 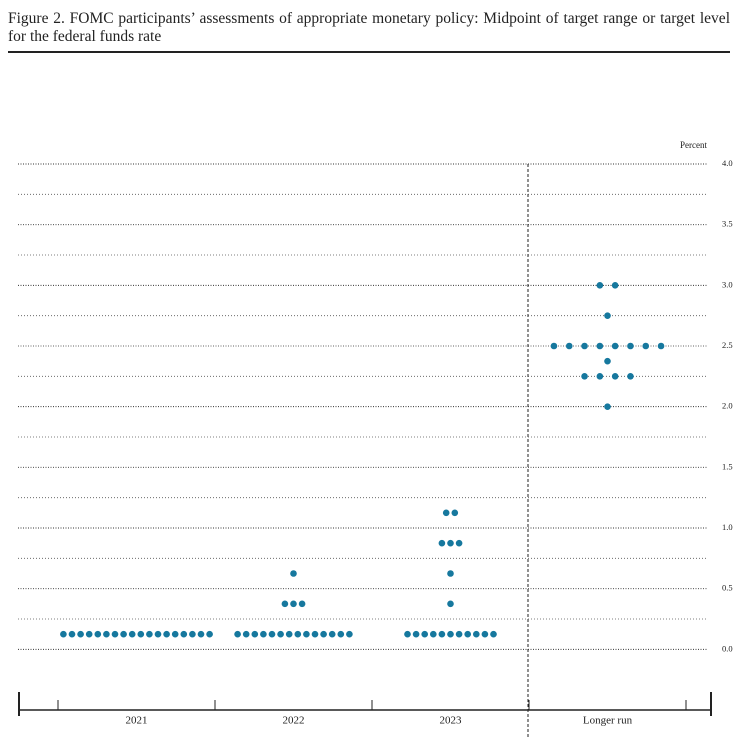 What do you see at coordinates (727, 588) in the screenshot?
I see `y-tick-label: 0.5` at bounding box center [727, 588].